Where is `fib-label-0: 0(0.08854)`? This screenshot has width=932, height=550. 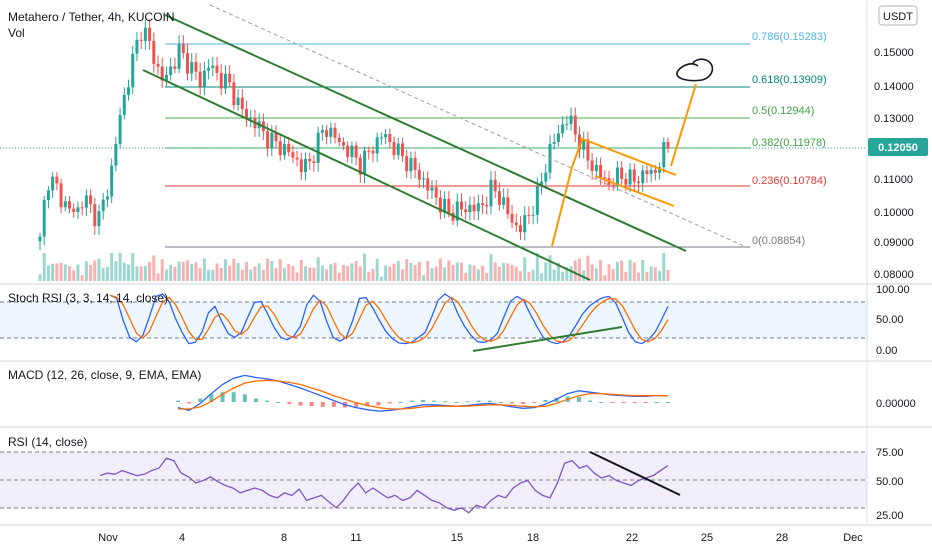 fib-label-0: 0(0.08854) is located at coordinates (778, 241).